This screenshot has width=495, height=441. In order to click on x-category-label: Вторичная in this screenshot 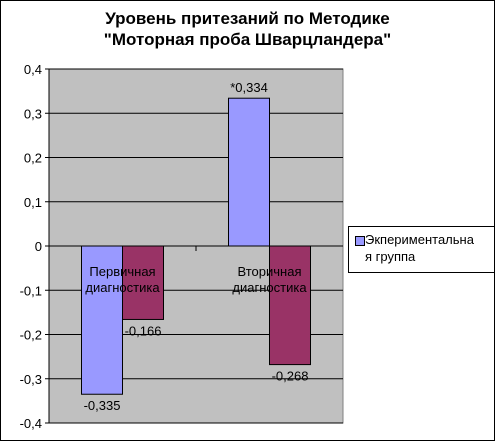, I will do `click(270, 271)`.